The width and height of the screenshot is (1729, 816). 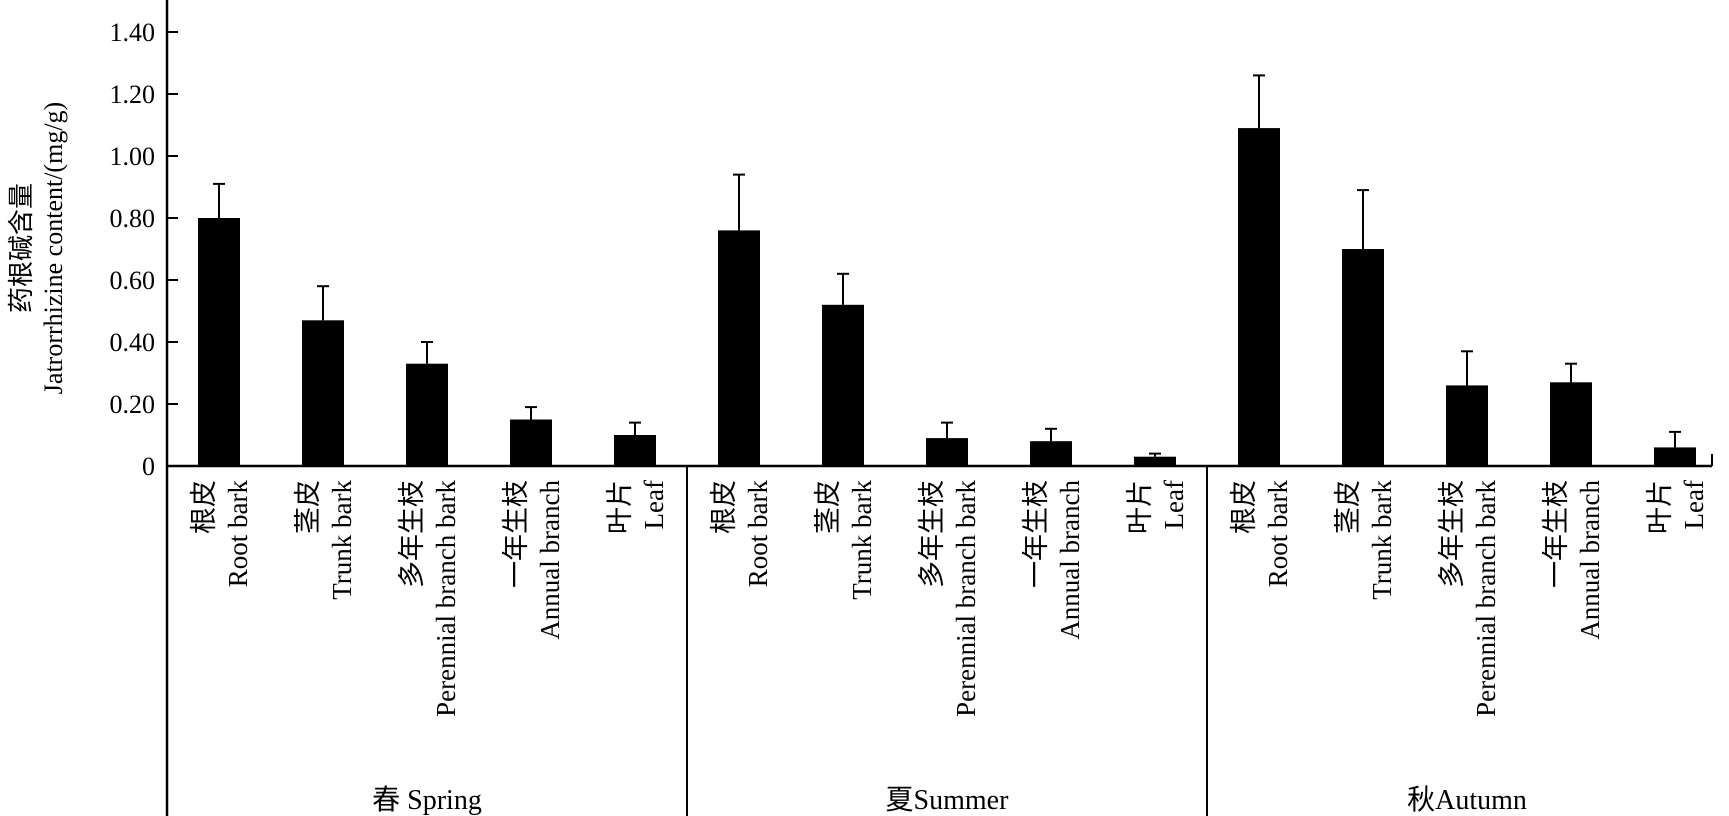 I want to click on y-tick-label: 0.80, so click(x=133, y=218).